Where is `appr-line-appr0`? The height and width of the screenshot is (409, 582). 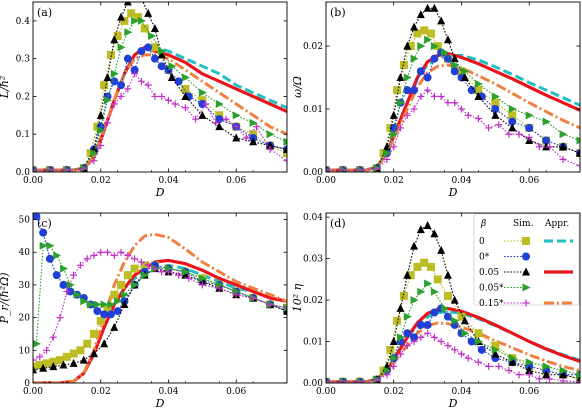 appr-line-appr0 is located at coordinates (160, 108).